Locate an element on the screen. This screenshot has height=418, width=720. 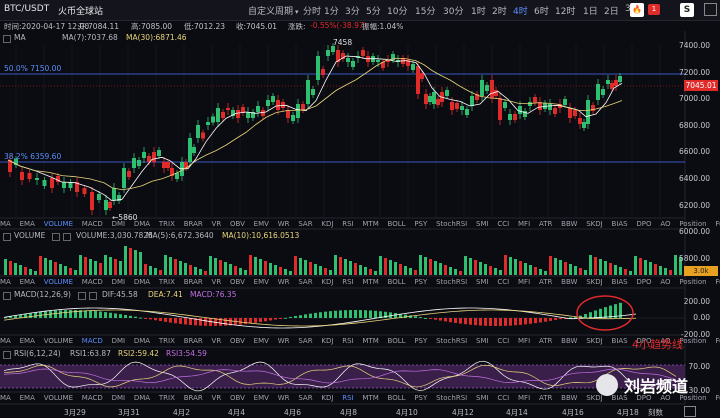
period-1: 1分 is located at coordinates (331, 12).